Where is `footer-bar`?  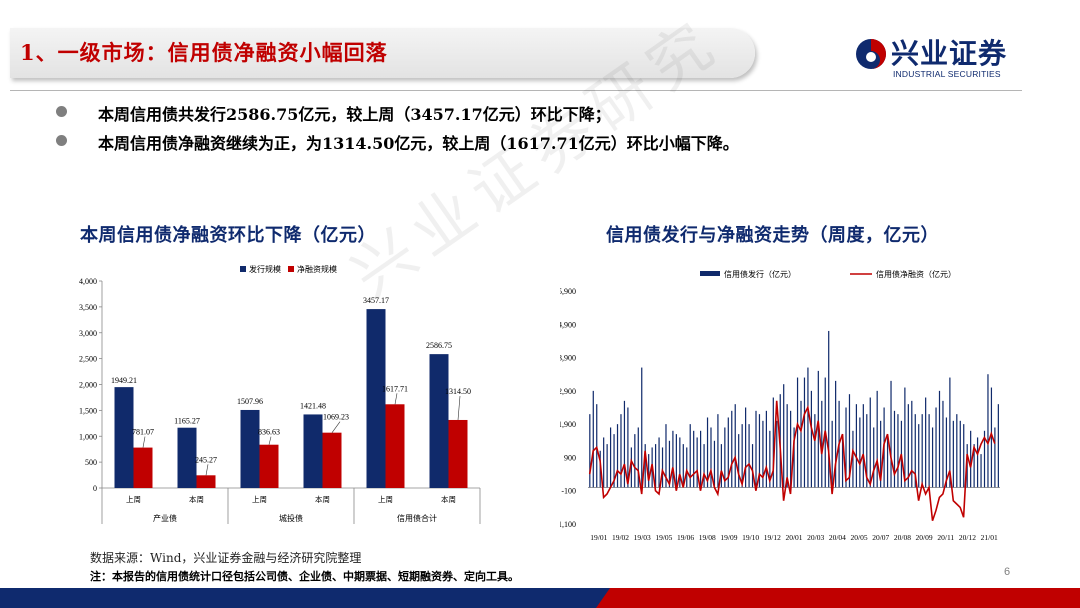
footer-bar is located at coordinates (540, 598).